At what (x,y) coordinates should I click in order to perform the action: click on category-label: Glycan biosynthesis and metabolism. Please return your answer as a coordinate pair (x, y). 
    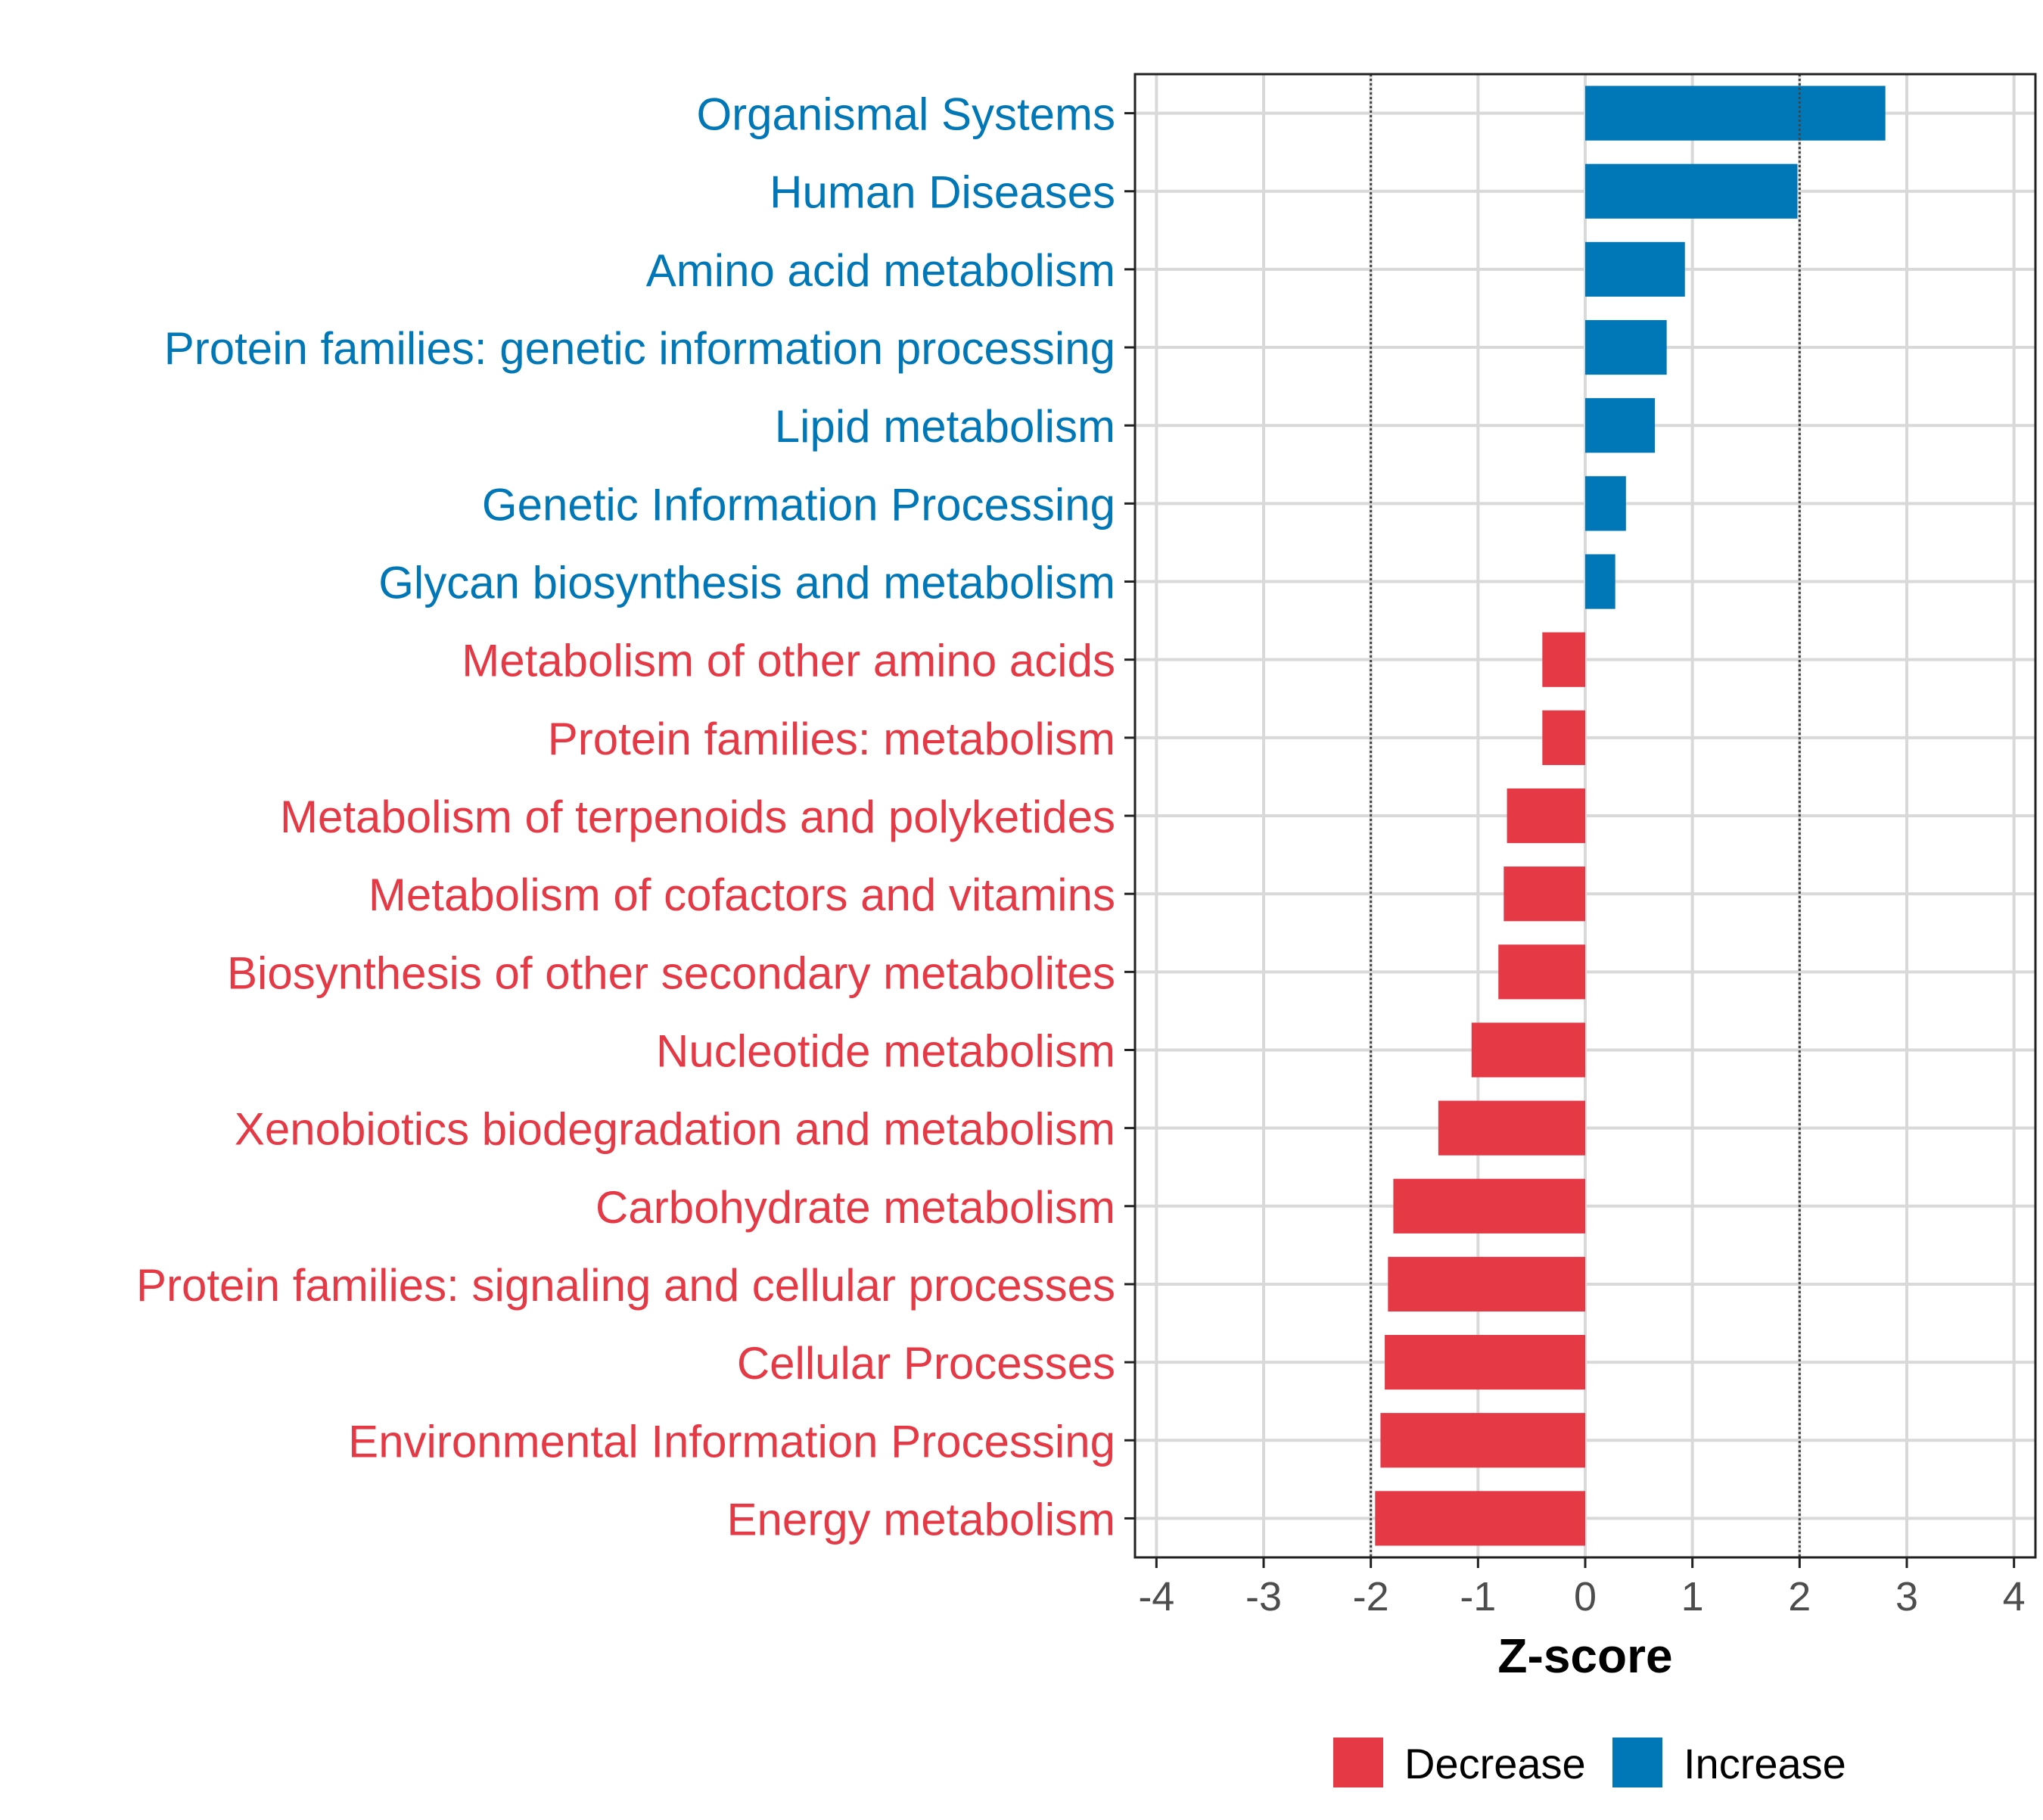
    Looking at the image, I should click on (747, 583).